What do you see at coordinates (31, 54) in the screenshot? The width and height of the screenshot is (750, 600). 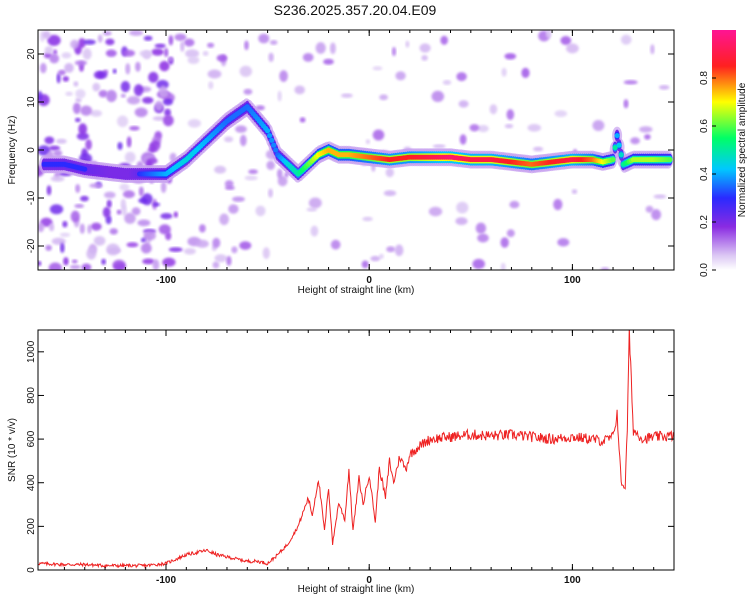 I see `top-y-tick-label: 20` at bounding box center [31, 54].